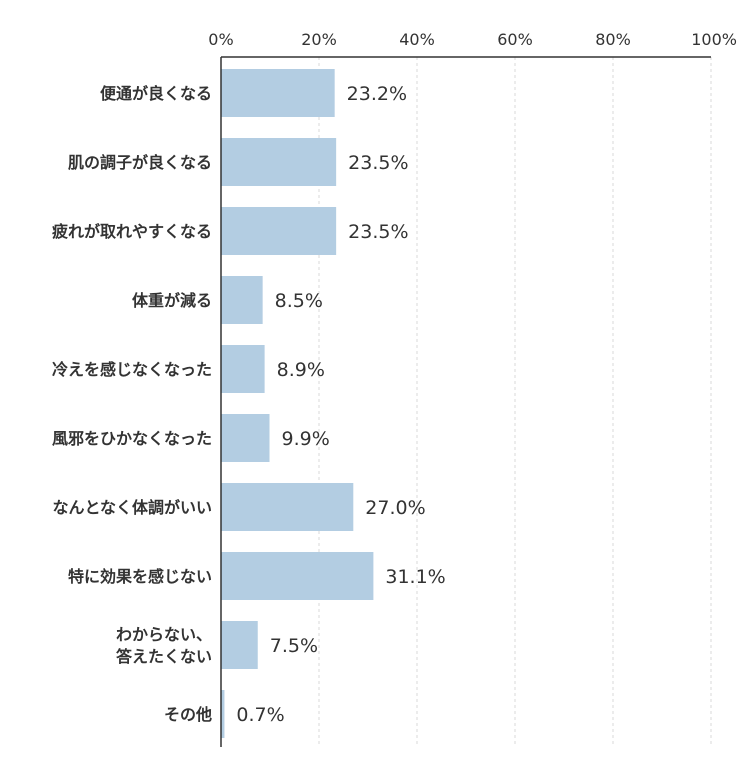 The image size is (750, 770). I want to click on category-label: 冷えを感じなくなった, so click(132, 369).